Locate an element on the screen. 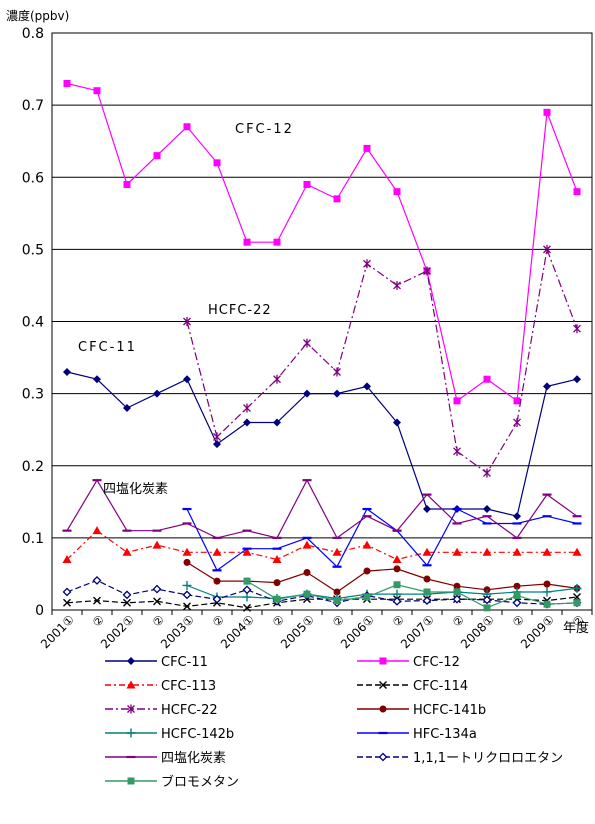 The height and width of the screenshot is (824, 595). legend-item: 四塩化炭素 is located at coordinates (165, 758).